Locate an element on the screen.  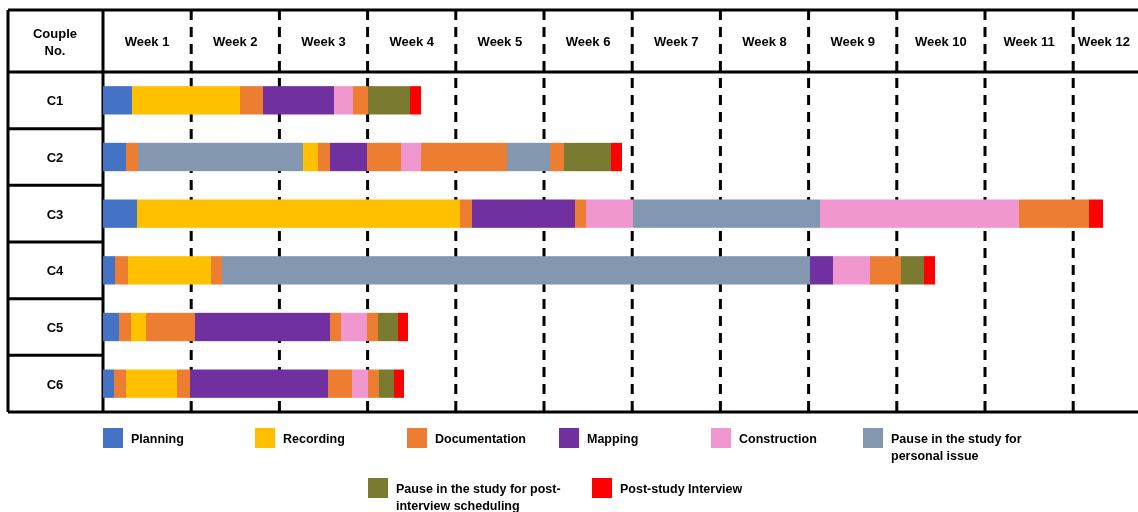
text: Week 5 is located at coordinates (500, 41).